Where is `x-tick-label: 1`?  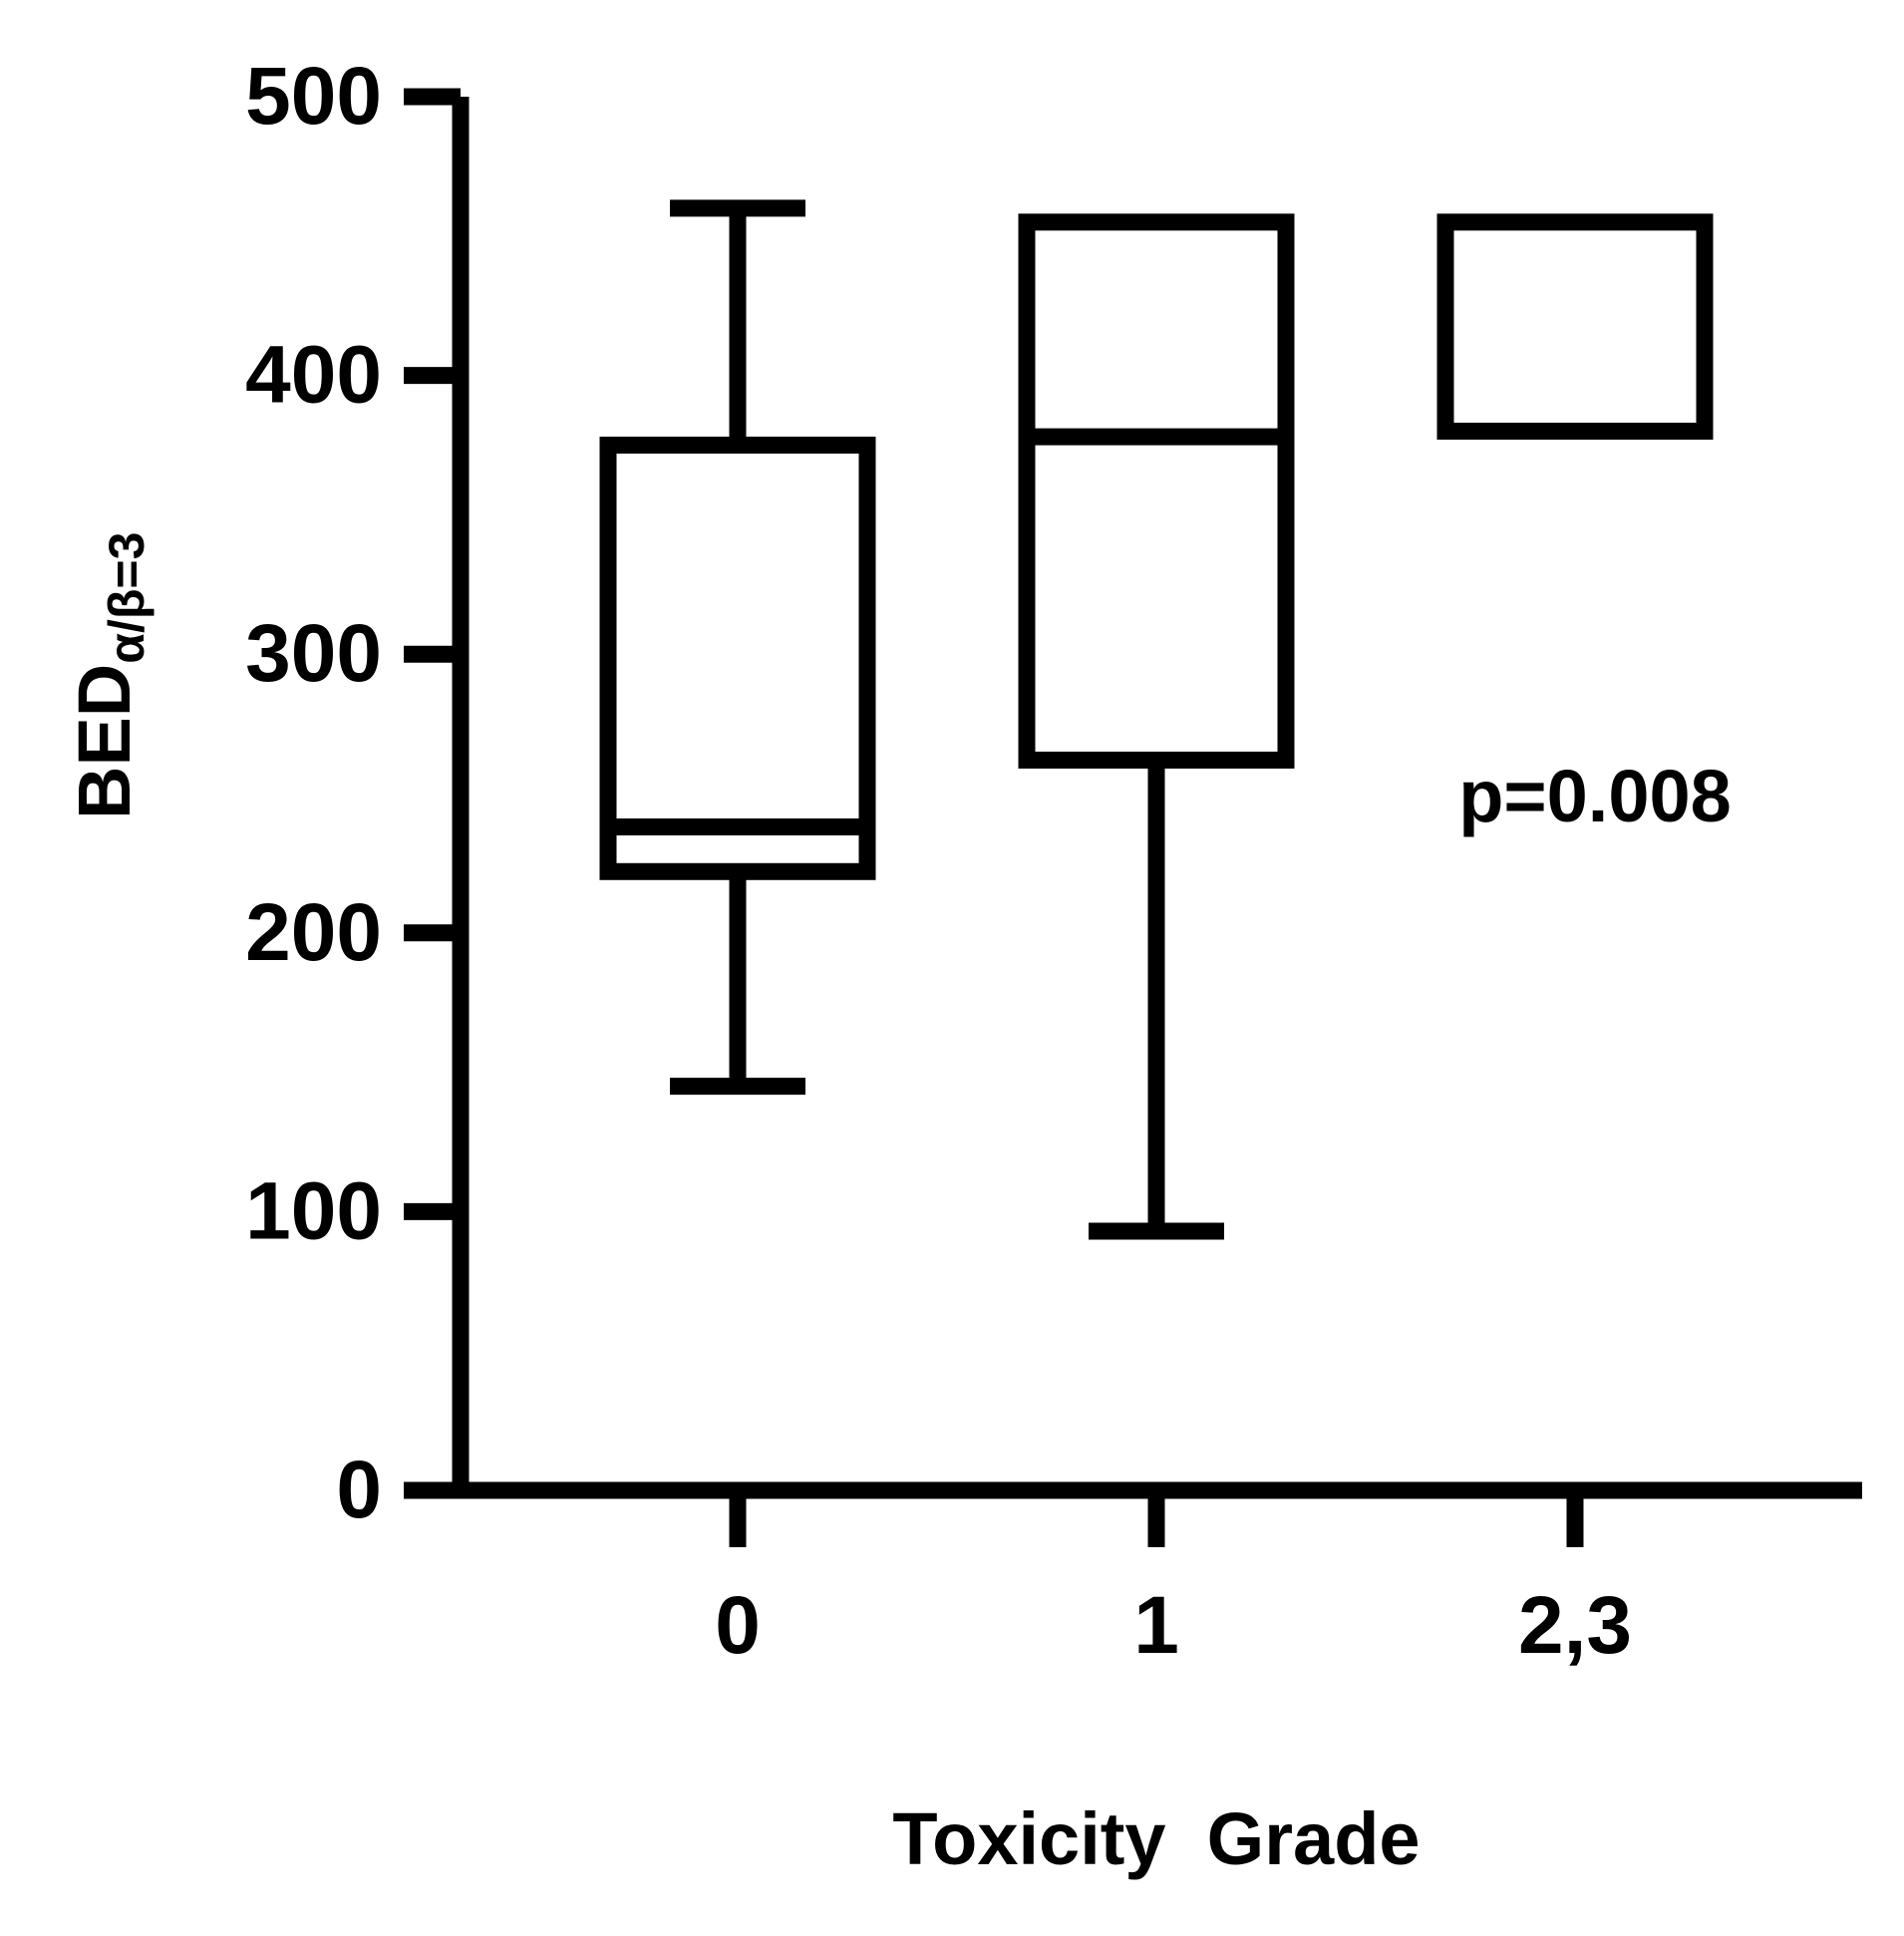 x-tick-label: 1 is located at coordinates (1156, 1625).